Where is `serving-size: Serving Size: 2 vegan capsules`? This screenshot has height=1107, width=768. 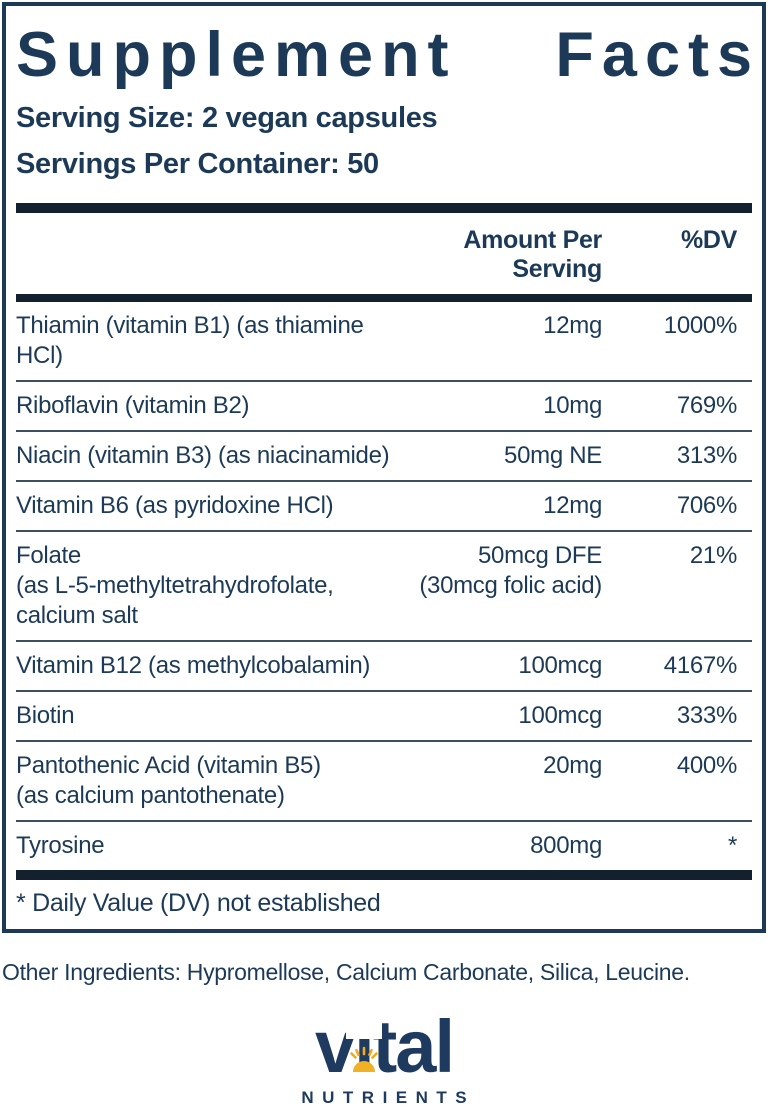 serving-size: Serving Size: 2 vegan capsules is located at coordinates (227, 118).